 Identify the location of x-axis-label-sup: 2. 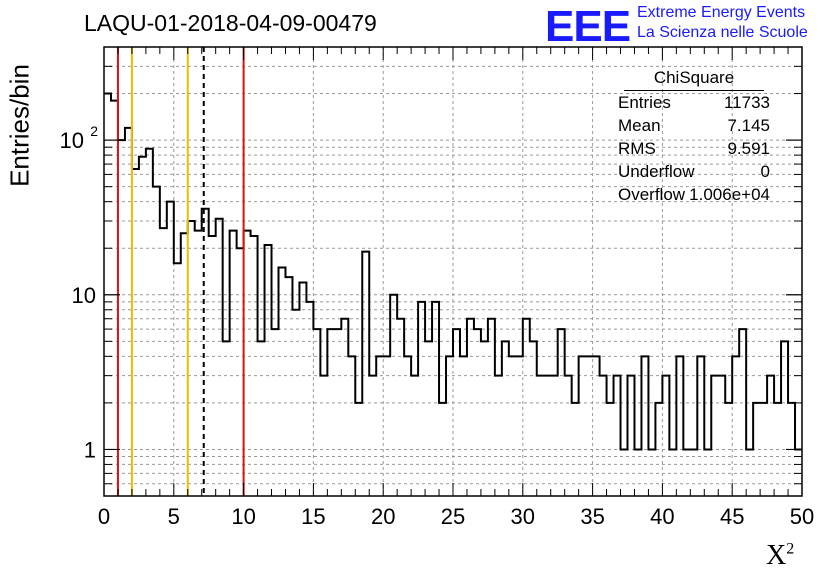
(790, 549).